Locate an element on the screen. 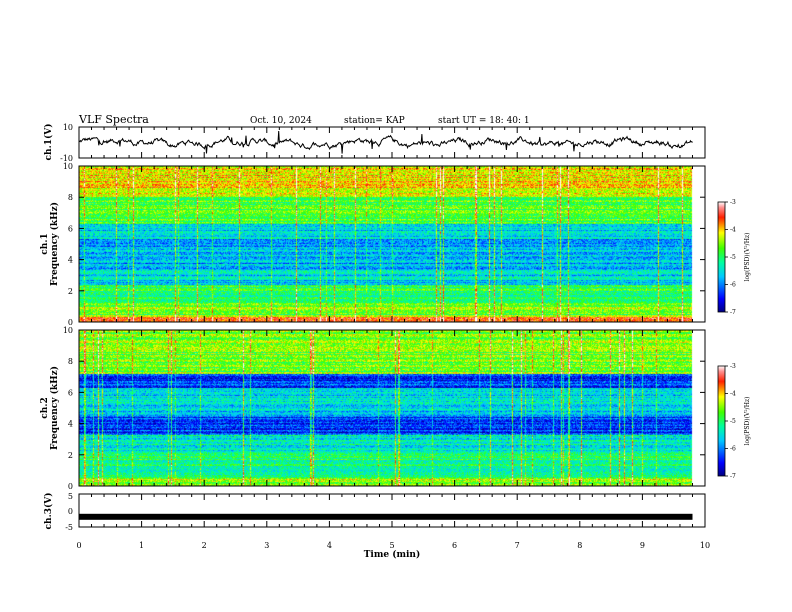 This screenshot has height=612, width=792. ch1-waveform-ticks is located at coordinates (392, 142).